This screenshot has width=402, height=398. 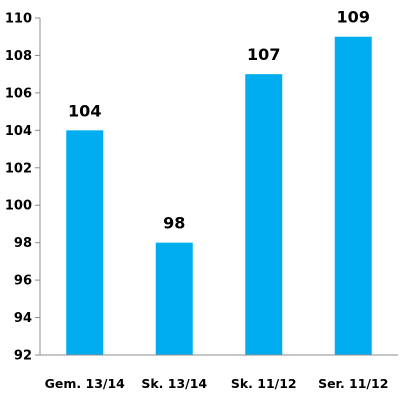 What do you see at coordinates (23, 356) in the screenshot?
I see `y-tick-label: 92` at bounding box center [23, 356].